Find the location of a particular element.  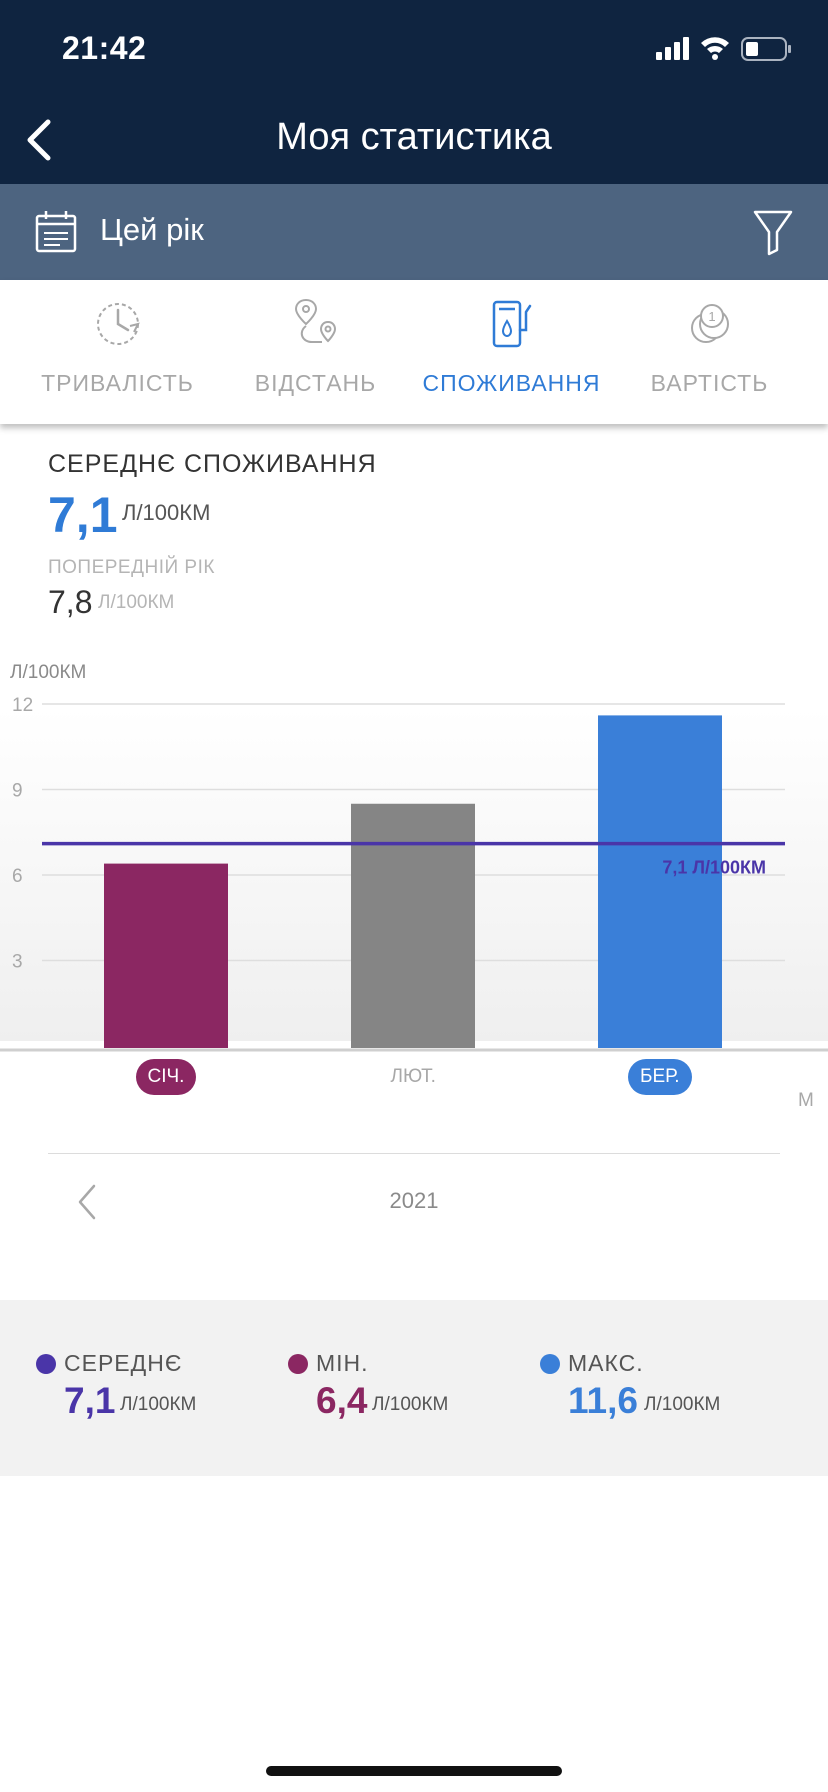

page-title: Моя статистика is located at coordinates (414, 137).